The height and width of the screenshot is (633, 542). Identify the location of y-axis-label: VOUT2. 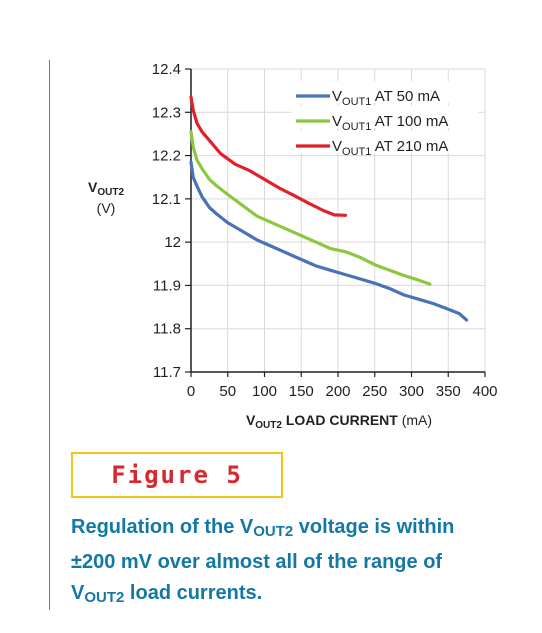
(106, 188).